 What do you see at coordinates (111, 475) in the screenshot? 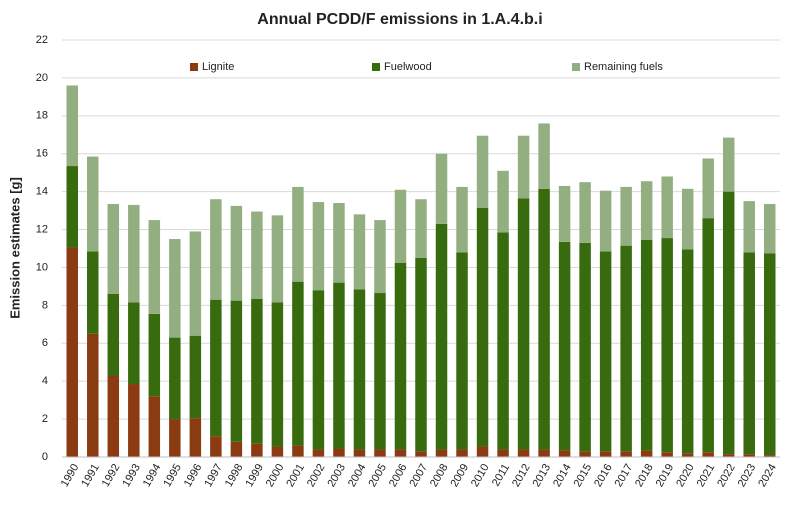
I see `x-tick-label: 1992` at bounding box center [111, 475].